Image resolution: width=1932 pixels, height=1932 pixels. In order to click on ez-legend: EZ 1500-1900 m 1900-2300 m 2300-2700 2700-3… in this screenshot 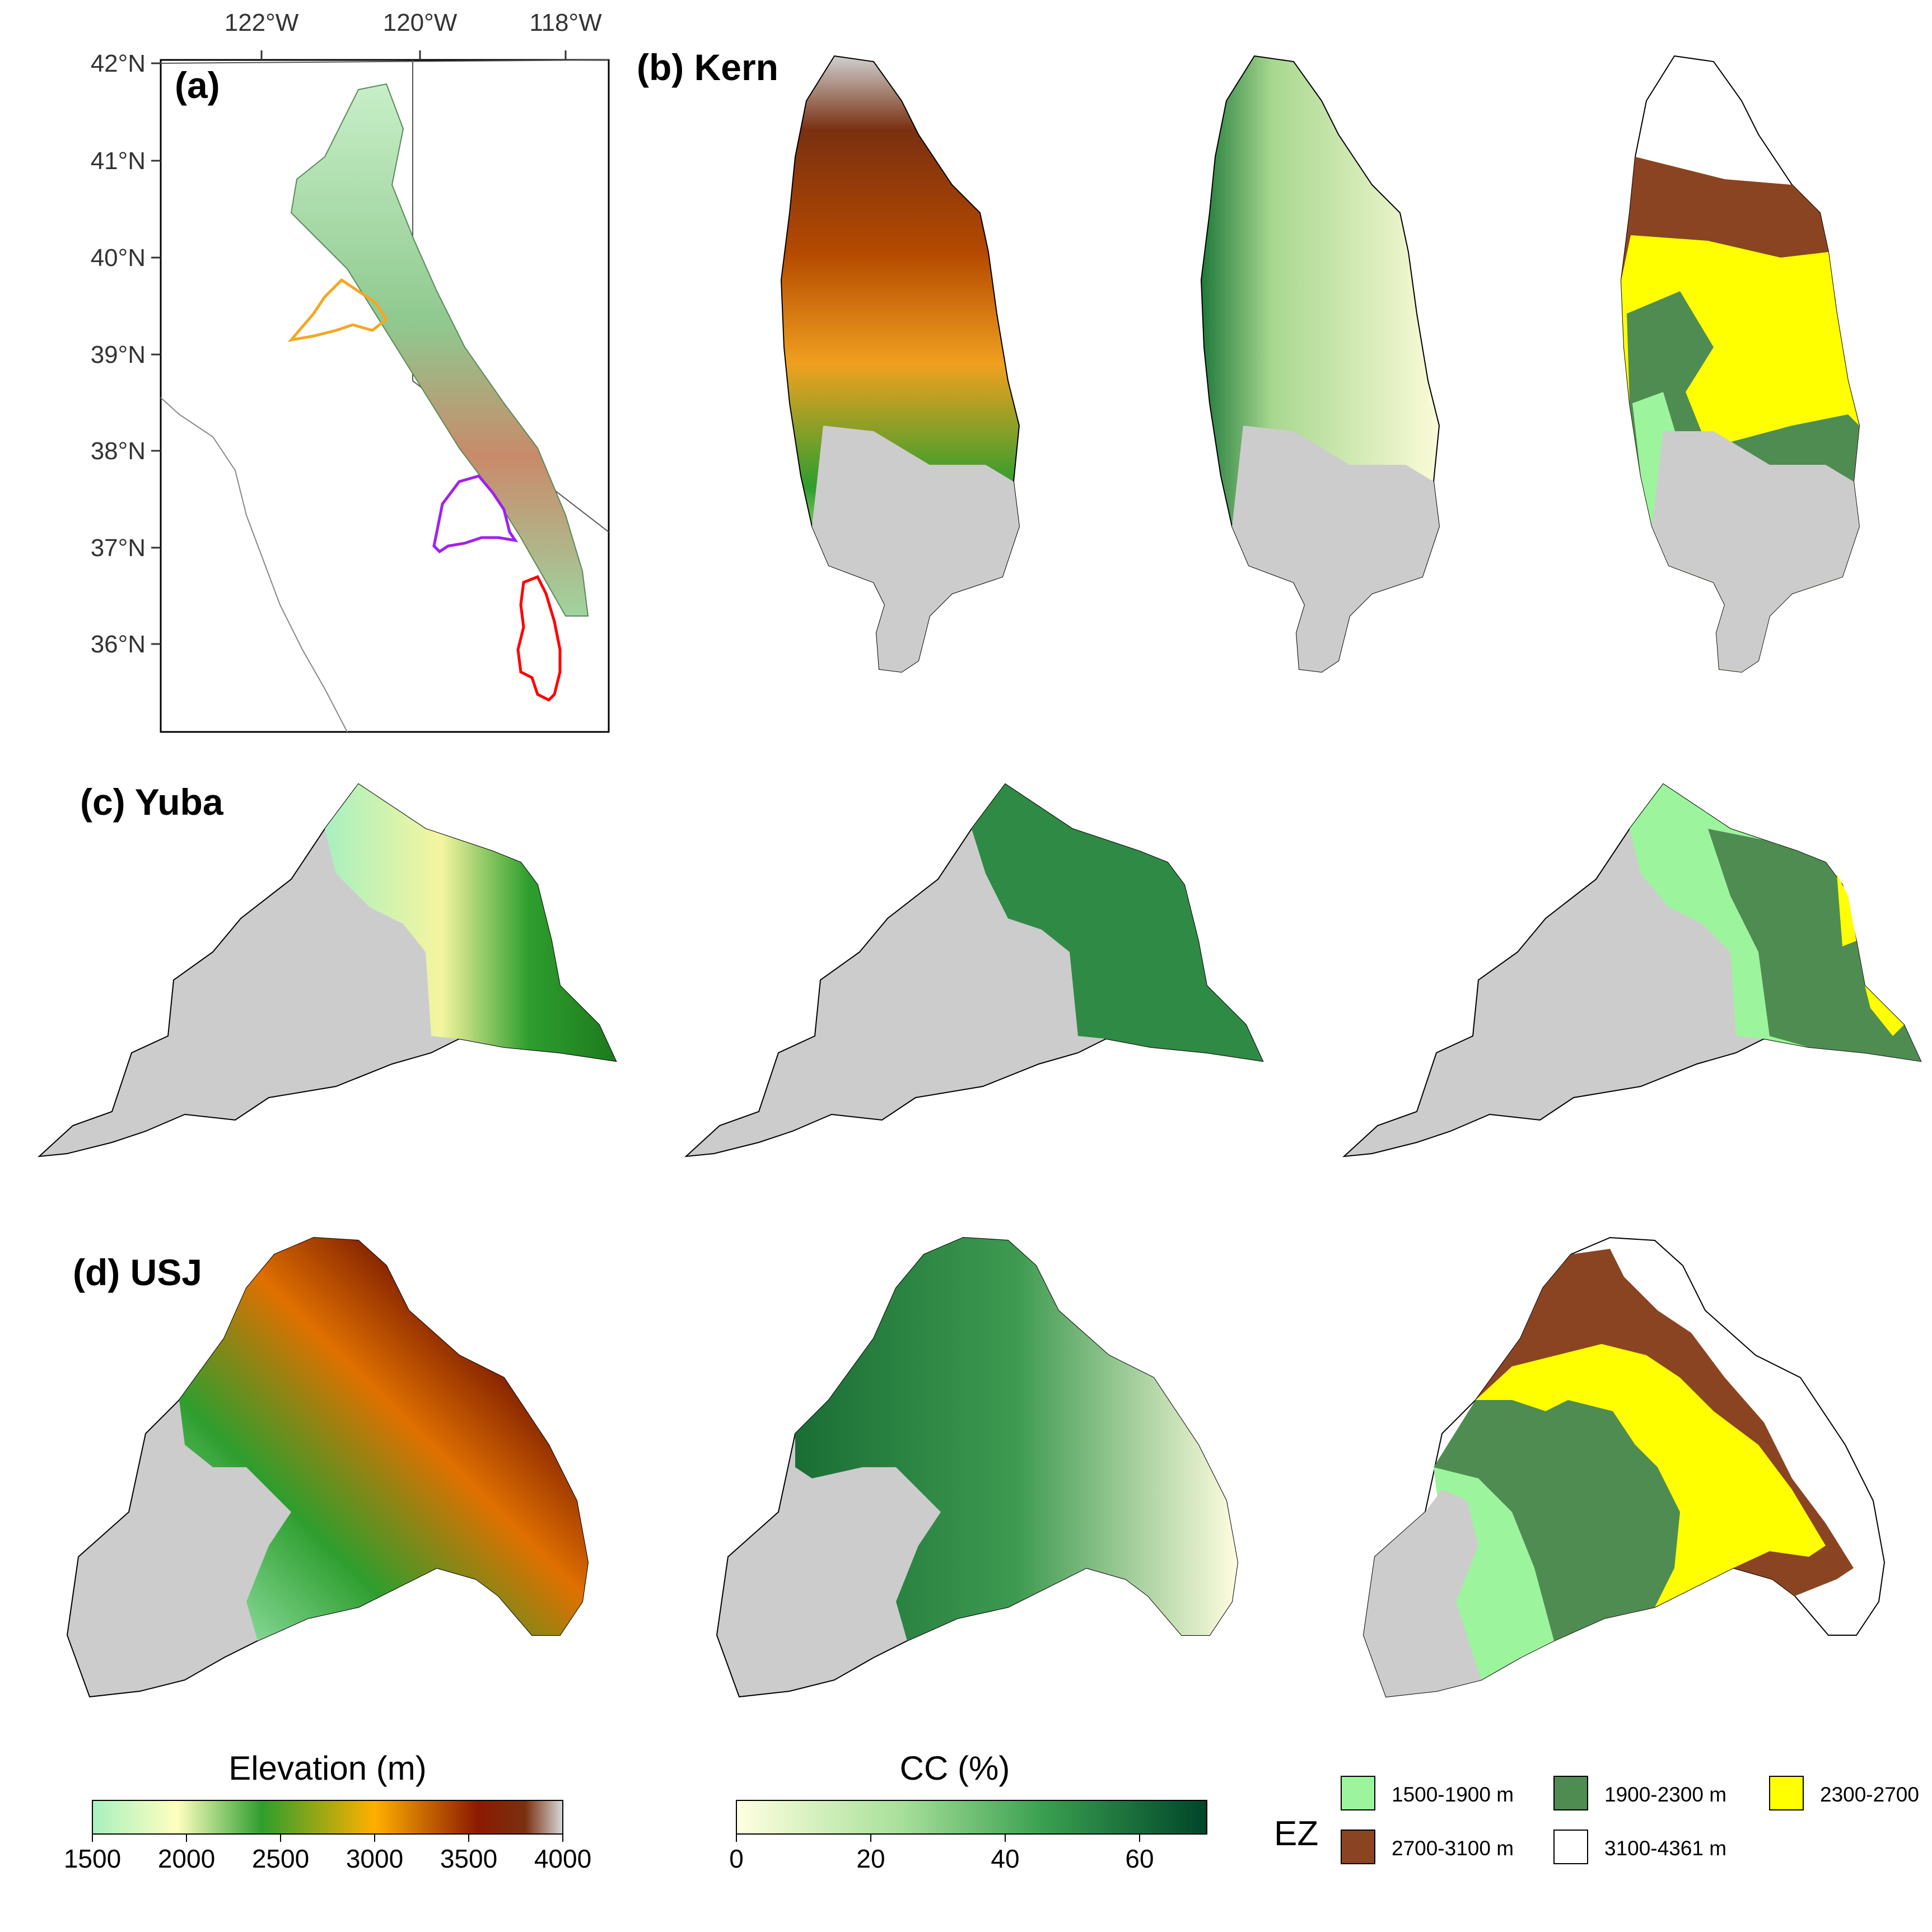, I will do `click(1597, 1820)`.